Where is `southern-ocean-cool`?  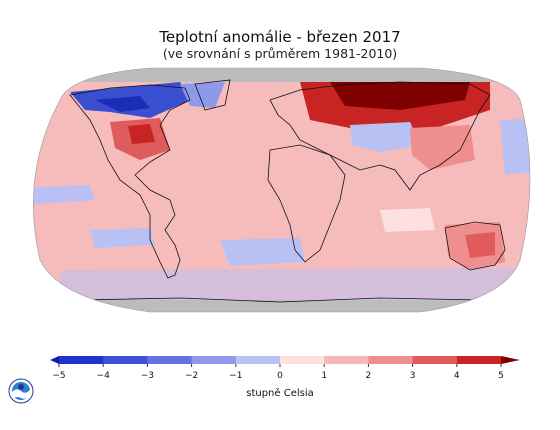
southern-ocean-cool is located at coordinates (290, 284).